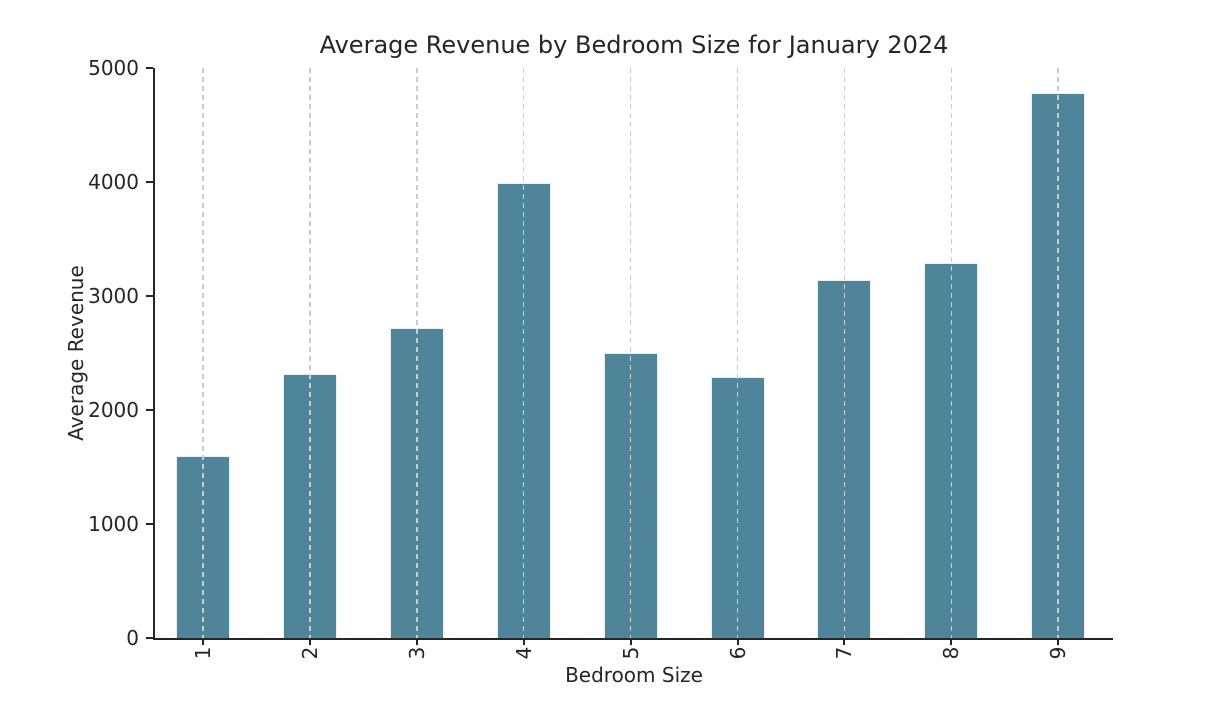 The height and width of the screenshot is (722, 1232). Describe the element at coordinates (132, 638) in the screenshot. I see `y-tick-label: 0` at that location.